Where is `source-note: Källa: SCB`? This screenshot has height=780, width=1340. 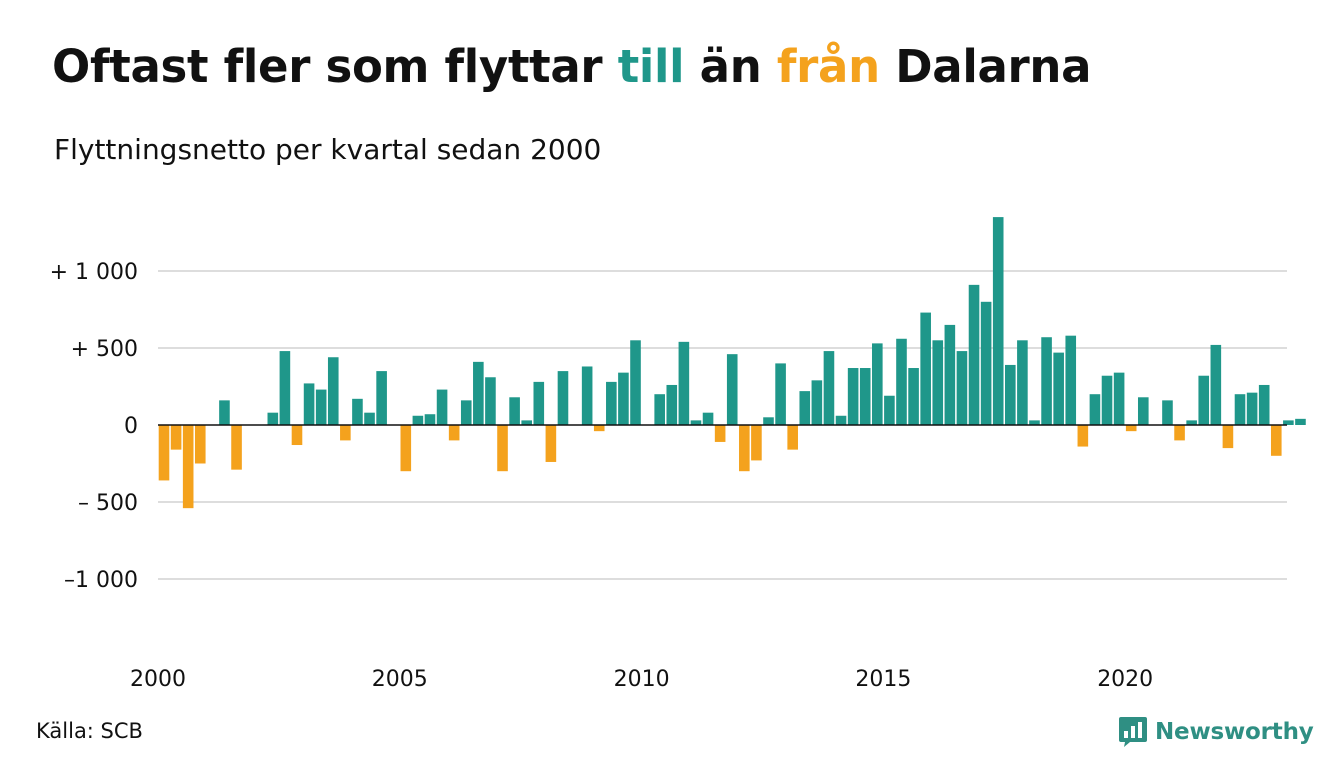 source-note: Källa: SCB is located at coordinates (89, 731).